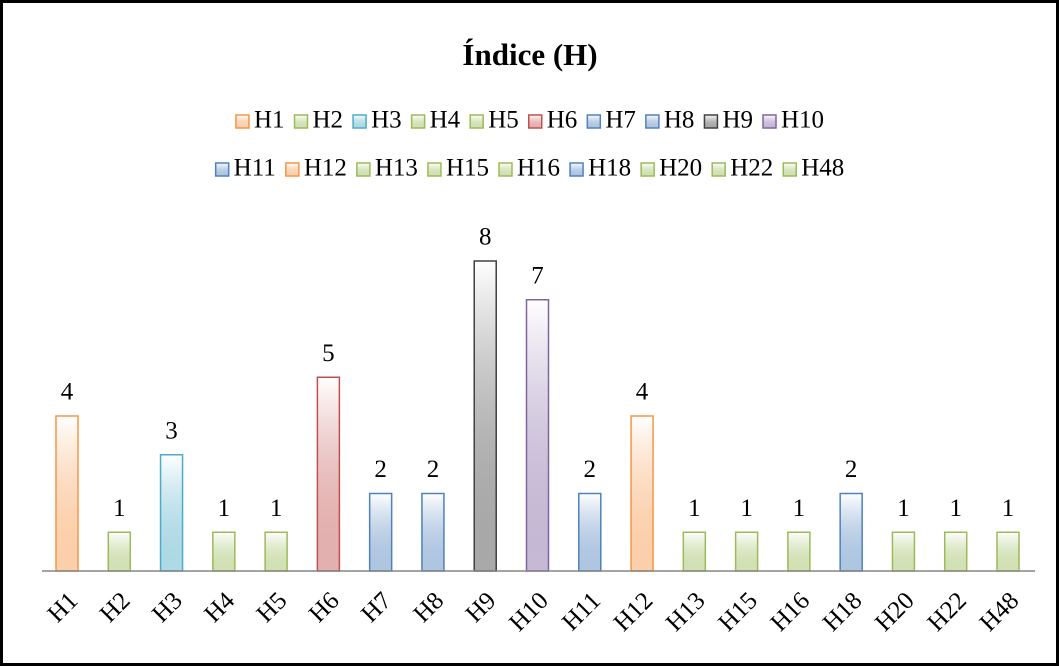  I want to click on legend-label: H10, so click(802, 120).